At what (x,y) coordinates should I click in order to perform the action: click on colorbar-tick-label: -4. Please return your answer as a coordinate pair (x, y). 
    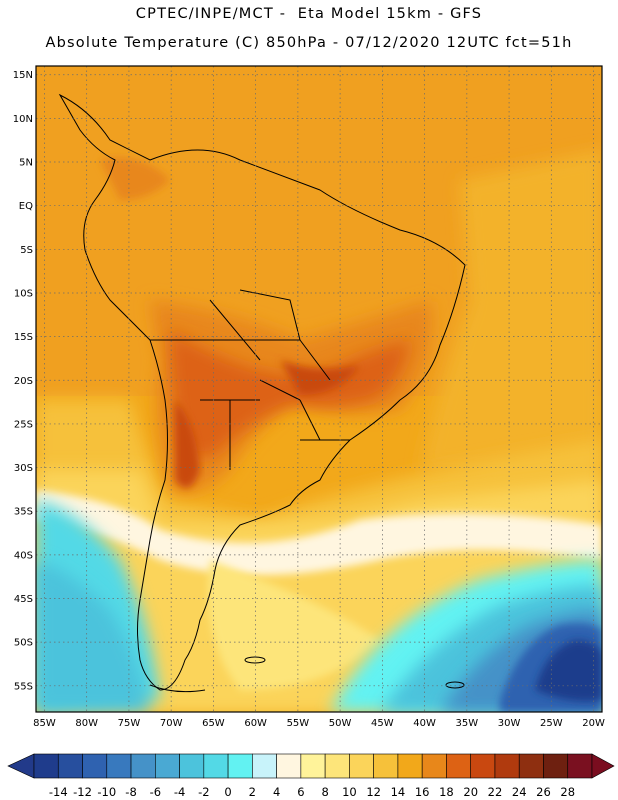
    Looking at the image, I should click on (179, 792).